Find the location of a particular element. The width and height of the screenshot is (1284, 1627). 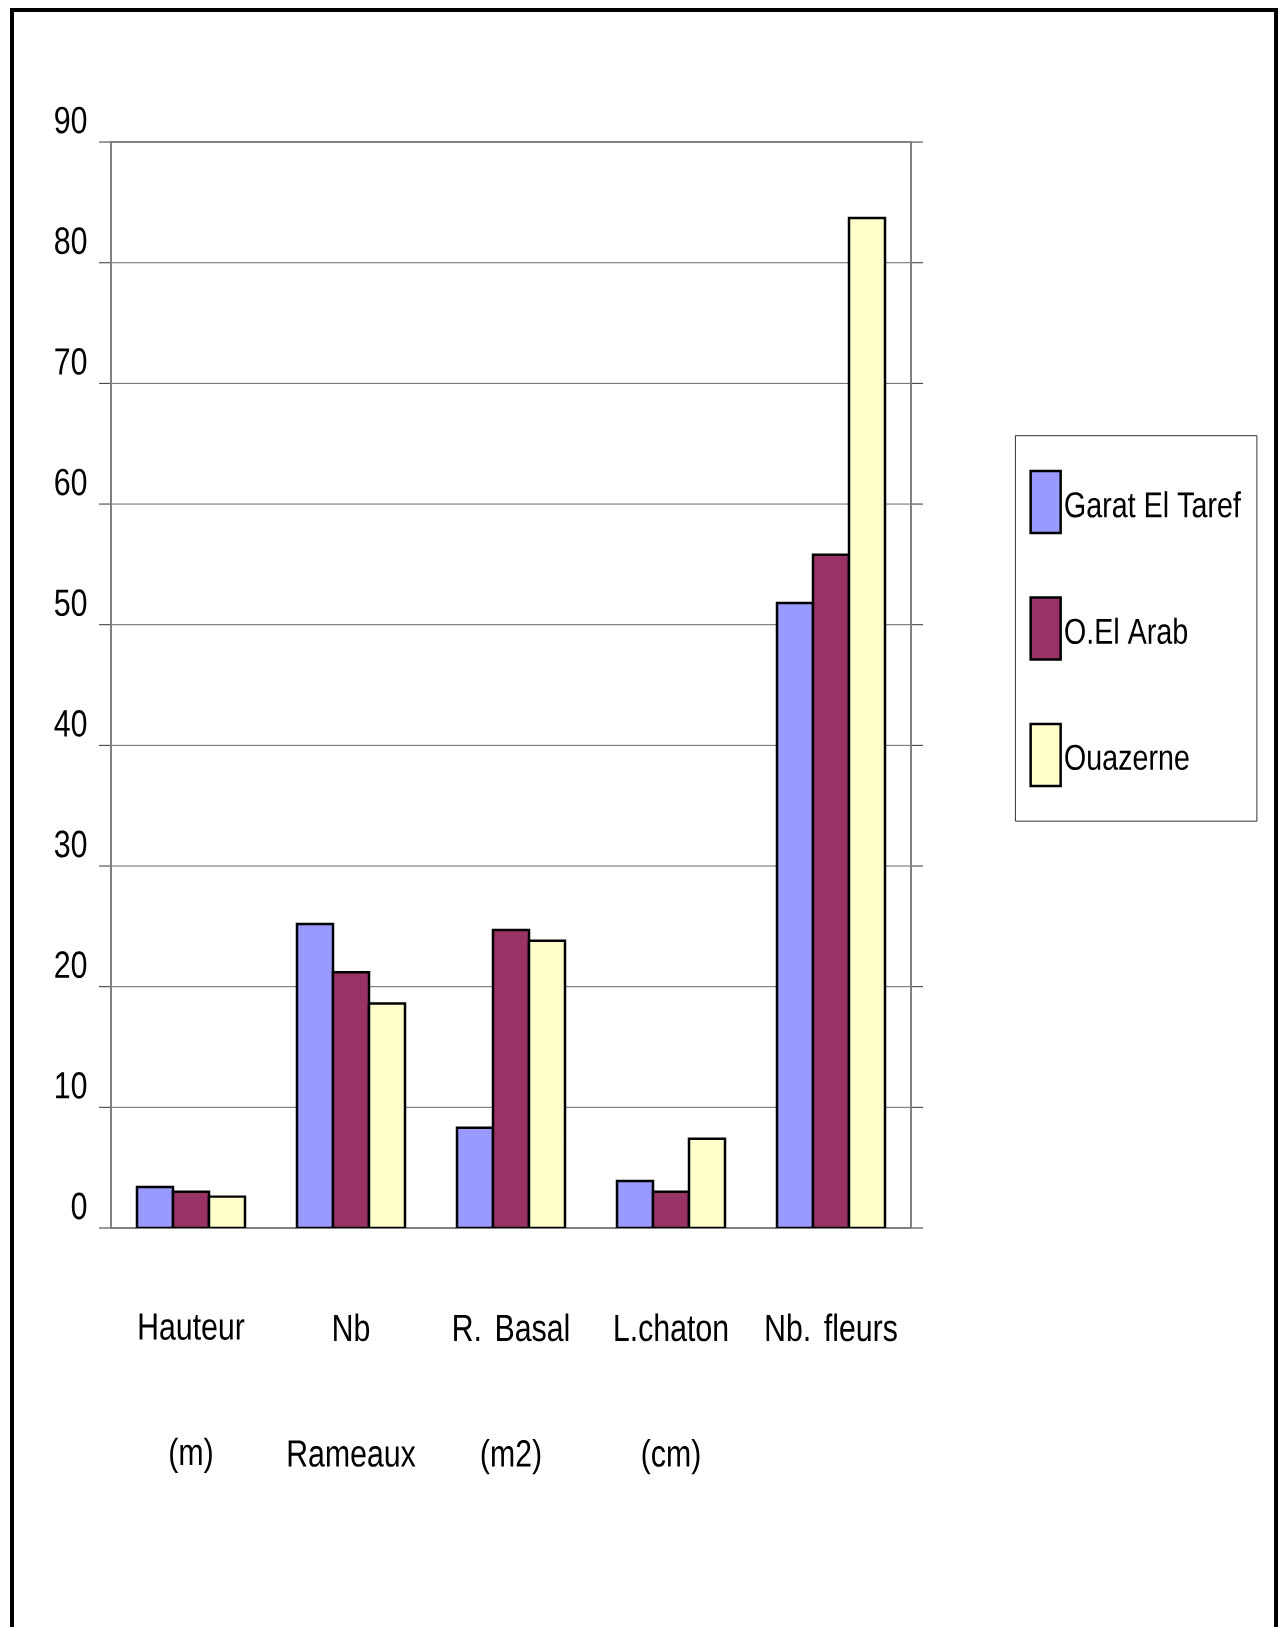

y-tick-label: 90 is located at coordinates (71, 120).